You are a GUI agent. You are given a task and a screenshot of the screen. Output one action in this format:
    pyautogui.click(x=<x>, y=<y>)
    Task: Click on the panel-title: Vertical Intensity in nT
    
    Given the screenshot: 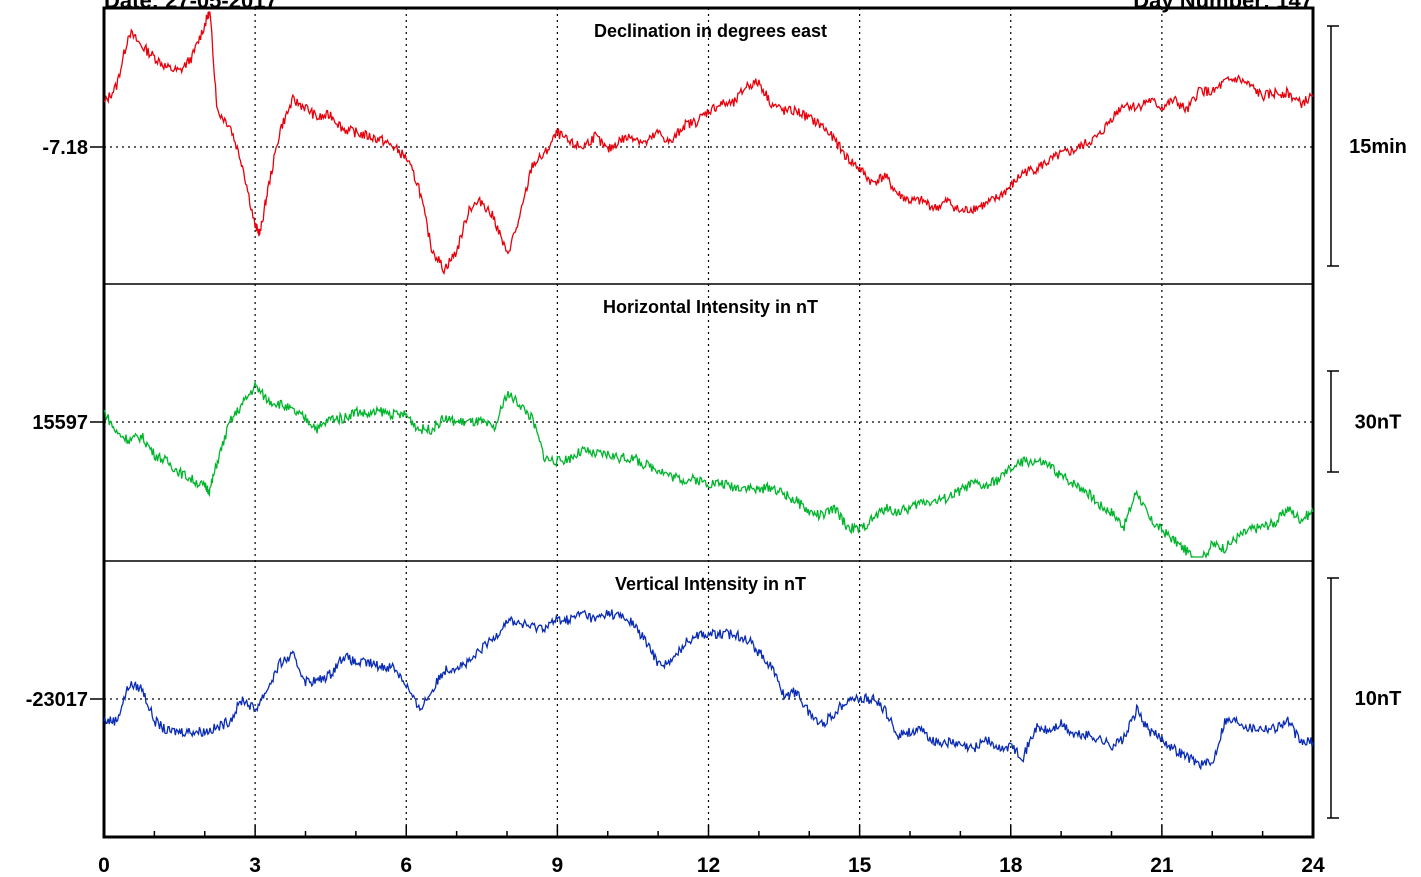 What is the action you would take?
    pyautogui.click(x=710, y=584)
    